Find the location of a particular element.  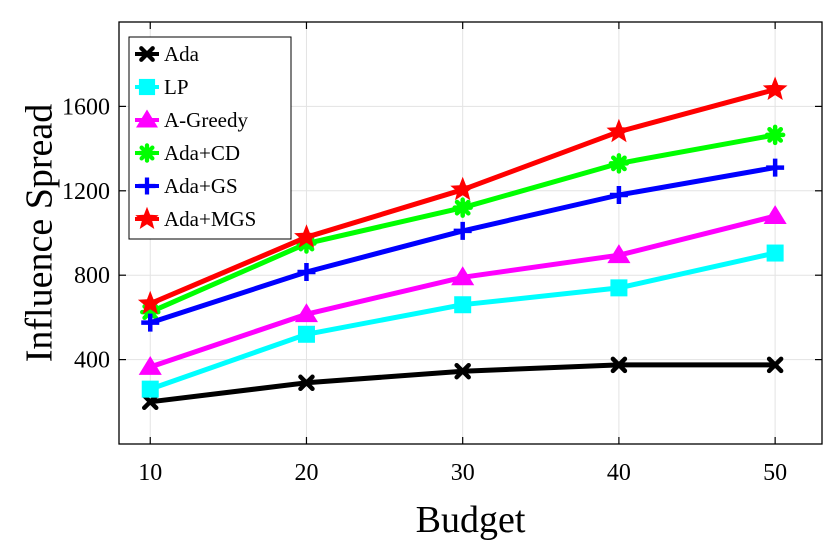

legend-box is located at coordinates (210, 138).